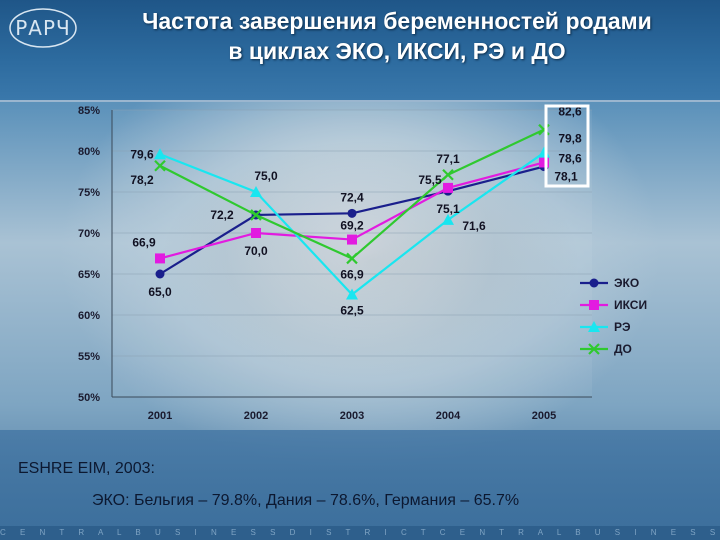 The height and width of the screenshot is (540, 720). What do you see at coordinates (89, 398) in the screenshot?
I see `y-tick-label: 50%` at bounding box center [89, 398].